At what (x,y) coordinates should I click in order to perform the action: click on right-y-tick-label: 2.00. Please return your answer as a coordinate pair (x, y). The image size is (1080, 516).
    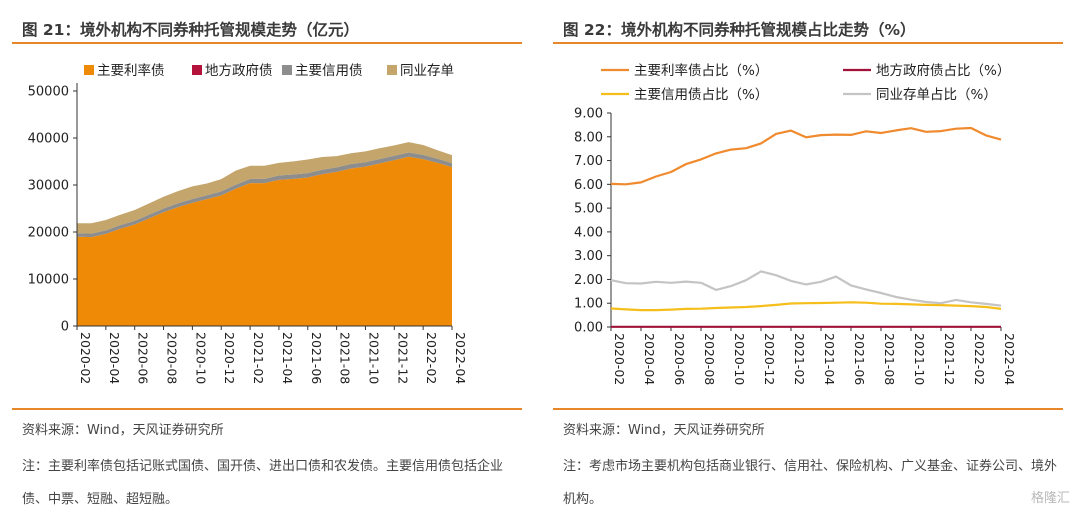
    Looking at the image, I should click on (588, 280).